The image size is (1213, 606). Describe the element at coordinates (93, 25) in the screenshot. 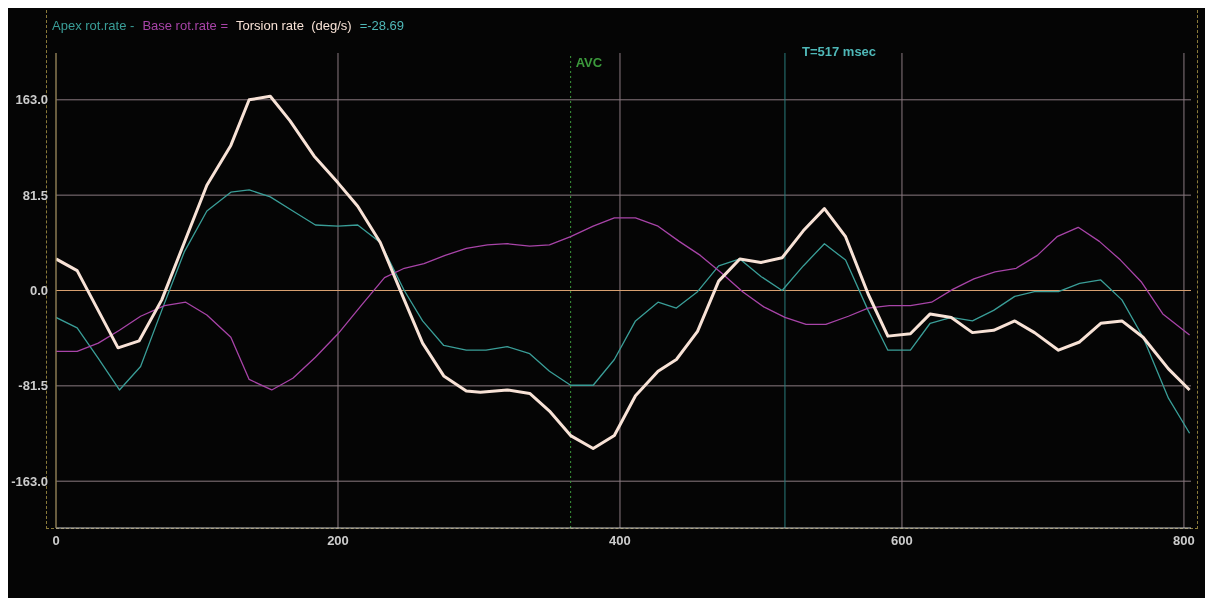

I see `text: Apex rot.rate -` at that location.